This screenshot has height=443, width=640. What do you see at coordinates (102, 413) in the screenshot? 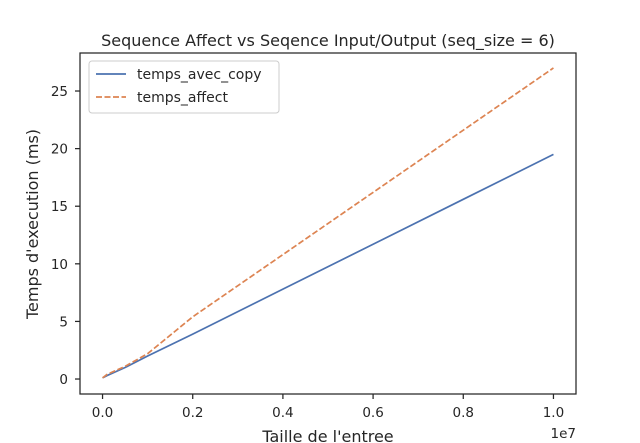
I see `x-tick-label: 0.0` at bounding box center [102, 413].